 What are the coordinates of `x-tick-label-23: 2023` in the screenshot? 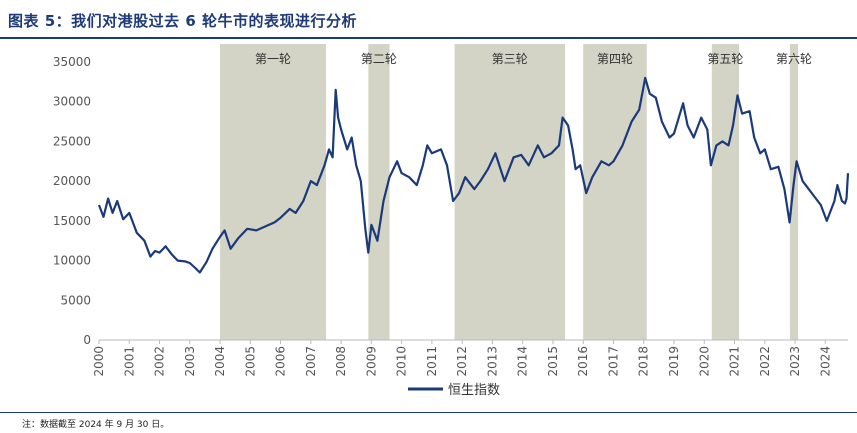 It's located at (795, 361).